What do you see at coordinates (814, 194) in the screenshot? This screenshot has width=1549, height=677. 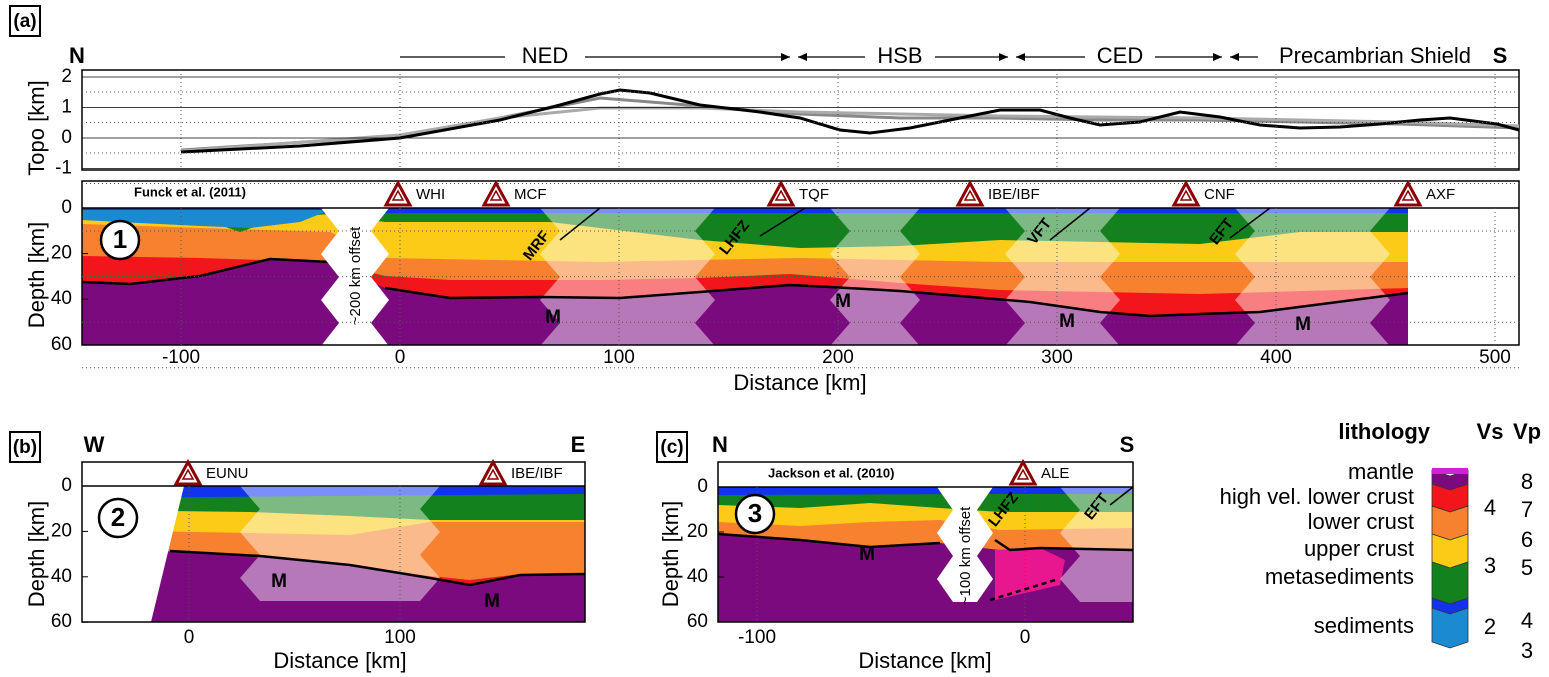 I see `station-label: TQF` at bounding box center [814, 194].